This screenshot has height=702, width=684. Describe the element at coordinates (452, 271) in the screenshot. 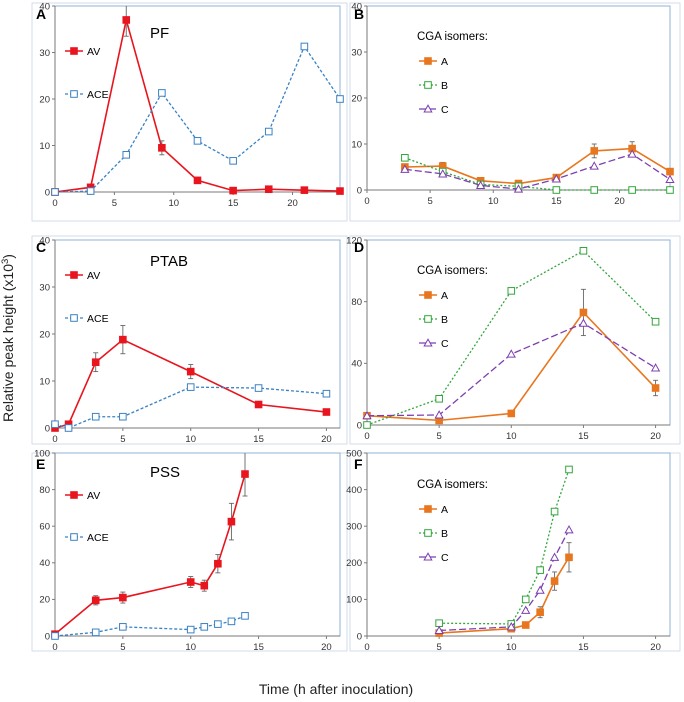

I see `legend-title: CGA isomers:` at that location.